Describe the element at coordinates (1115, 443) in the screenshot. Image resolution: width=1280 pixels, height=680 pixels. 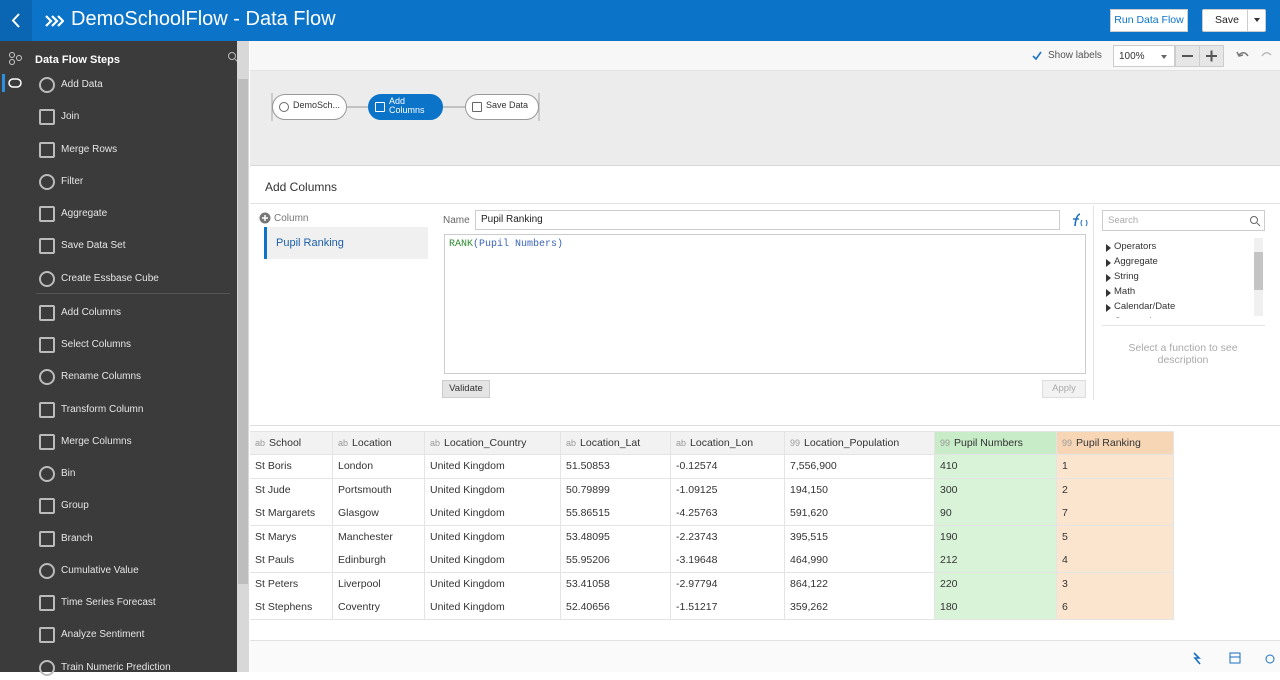
I see `column-header: 99 Pupil Ranking` at that location.